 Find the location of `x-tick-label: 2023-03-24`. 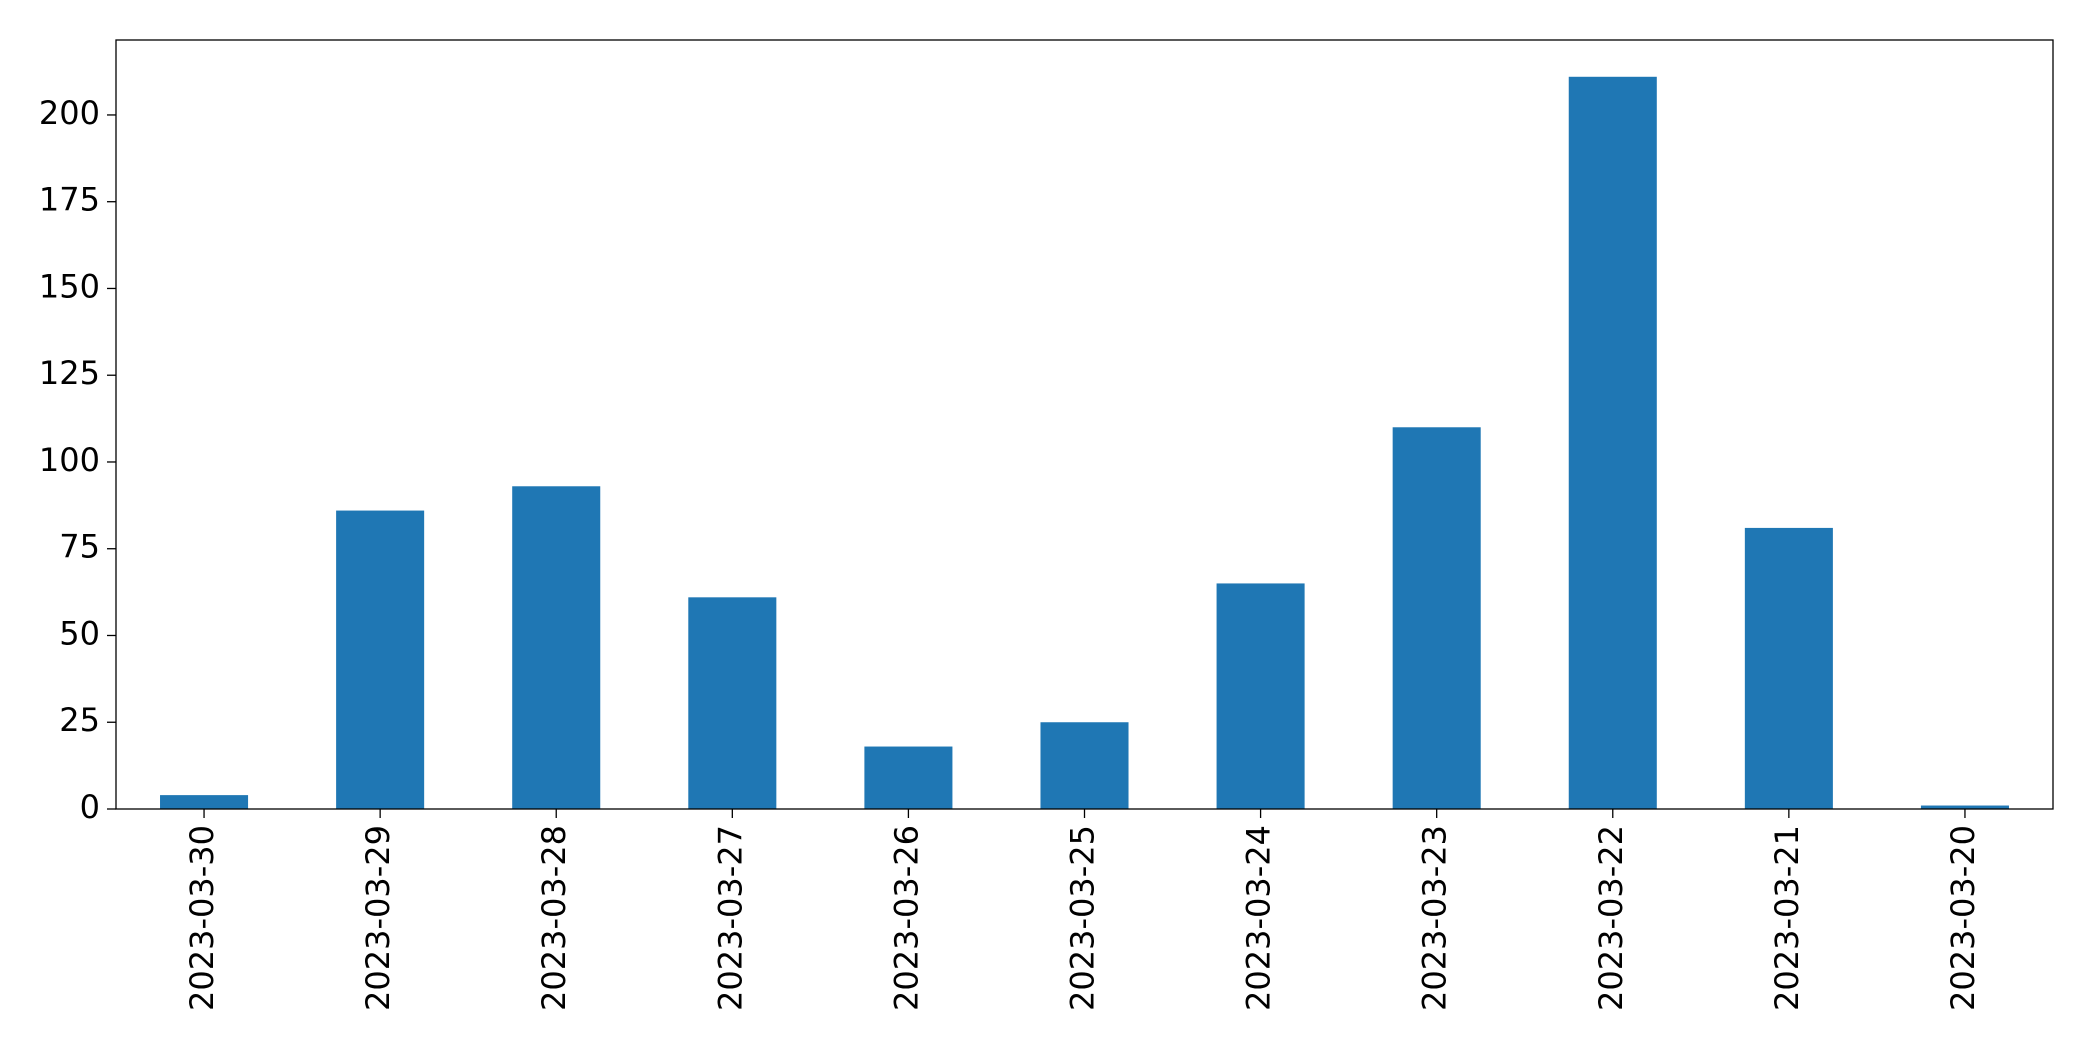

x-tick-label: 2023-03-24 is located at coordinates (1259, 918).